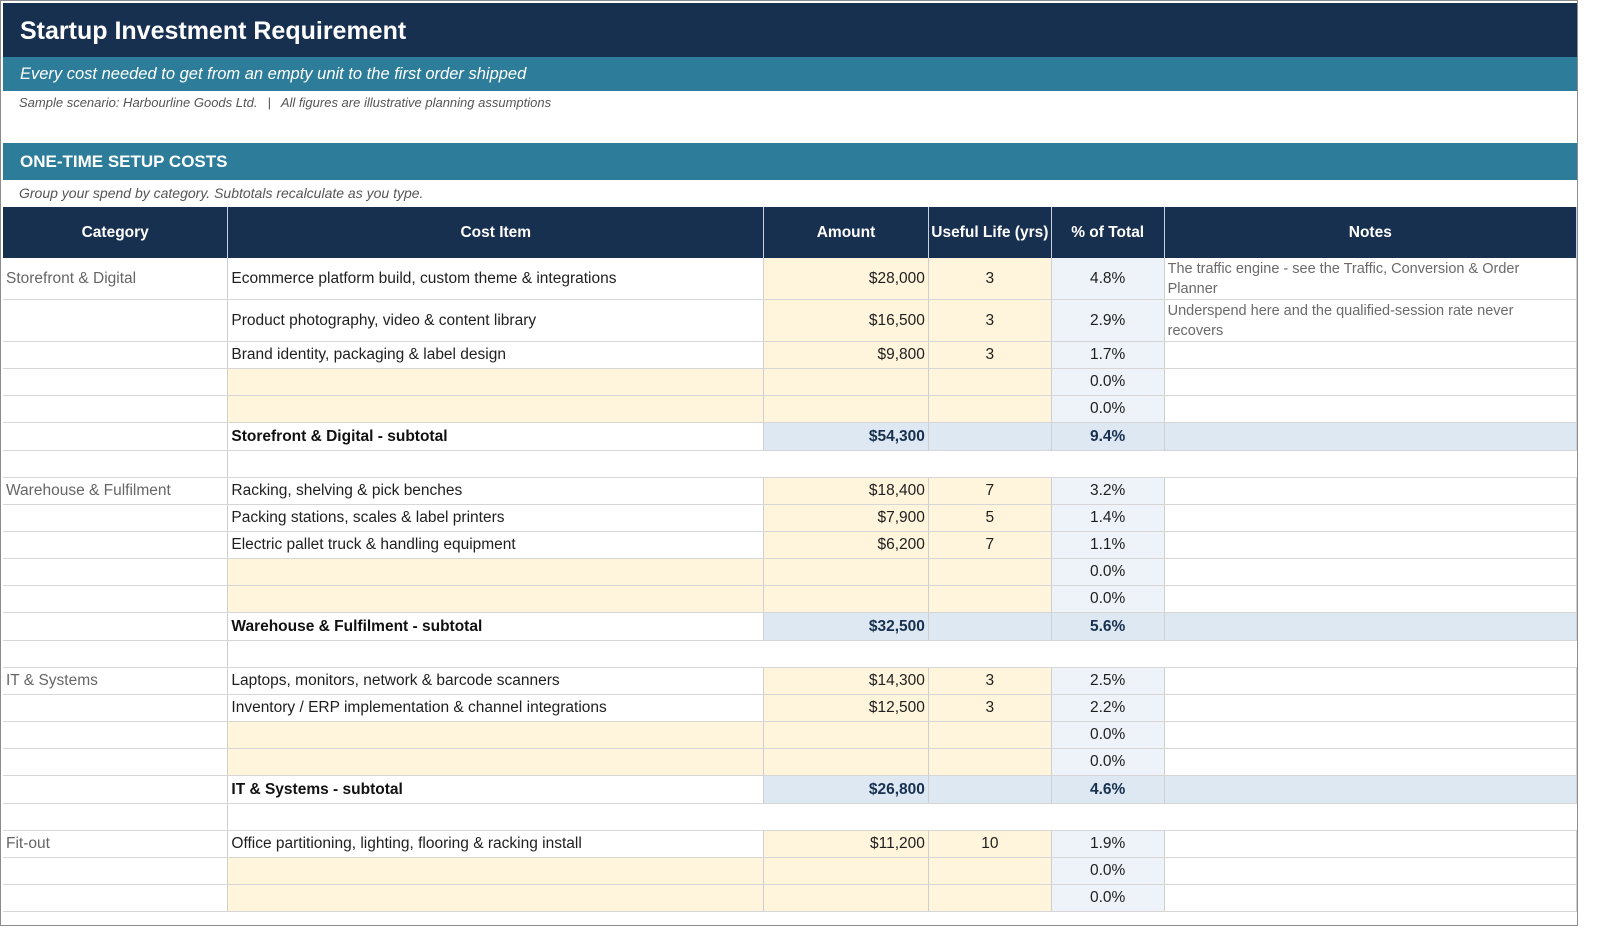  I want to click on amount-cell: $16,500, so click(846, 320).